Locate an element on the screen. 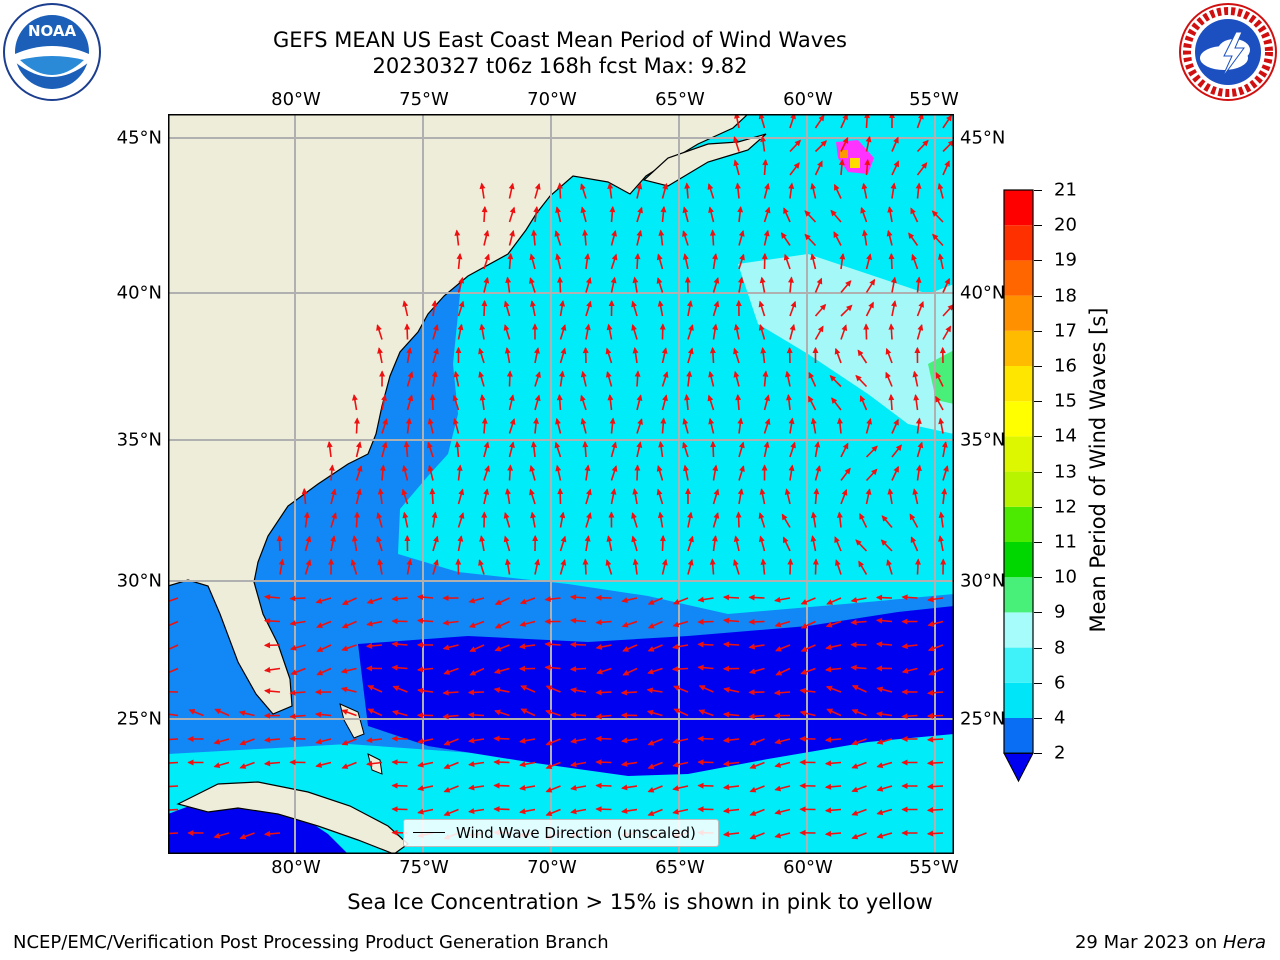  lon-bottom-75w: 75°W is located at coordinates (424, 867).